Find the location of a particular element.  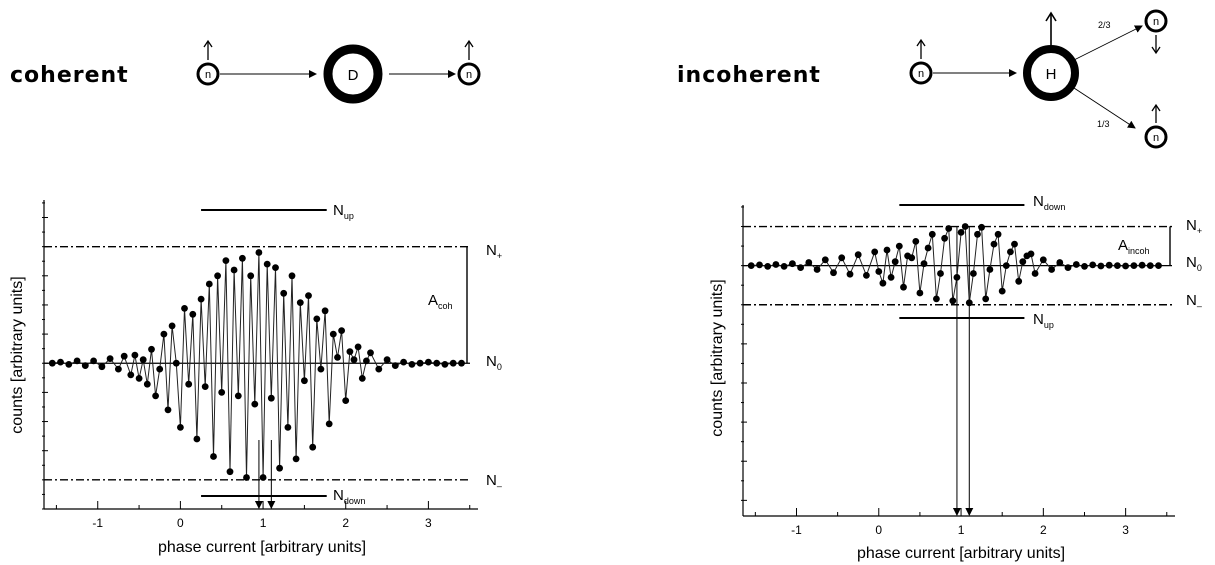

coherent-series is located at coordinates (256, 365).